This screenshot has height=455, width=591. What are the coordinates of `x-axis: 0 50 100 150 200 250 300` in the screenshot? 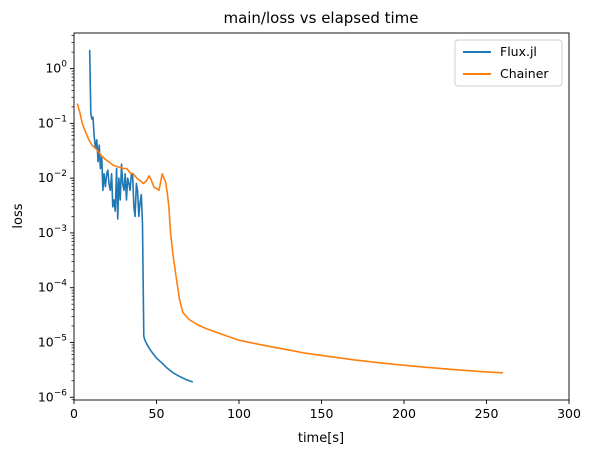 It's located at (325, 410).